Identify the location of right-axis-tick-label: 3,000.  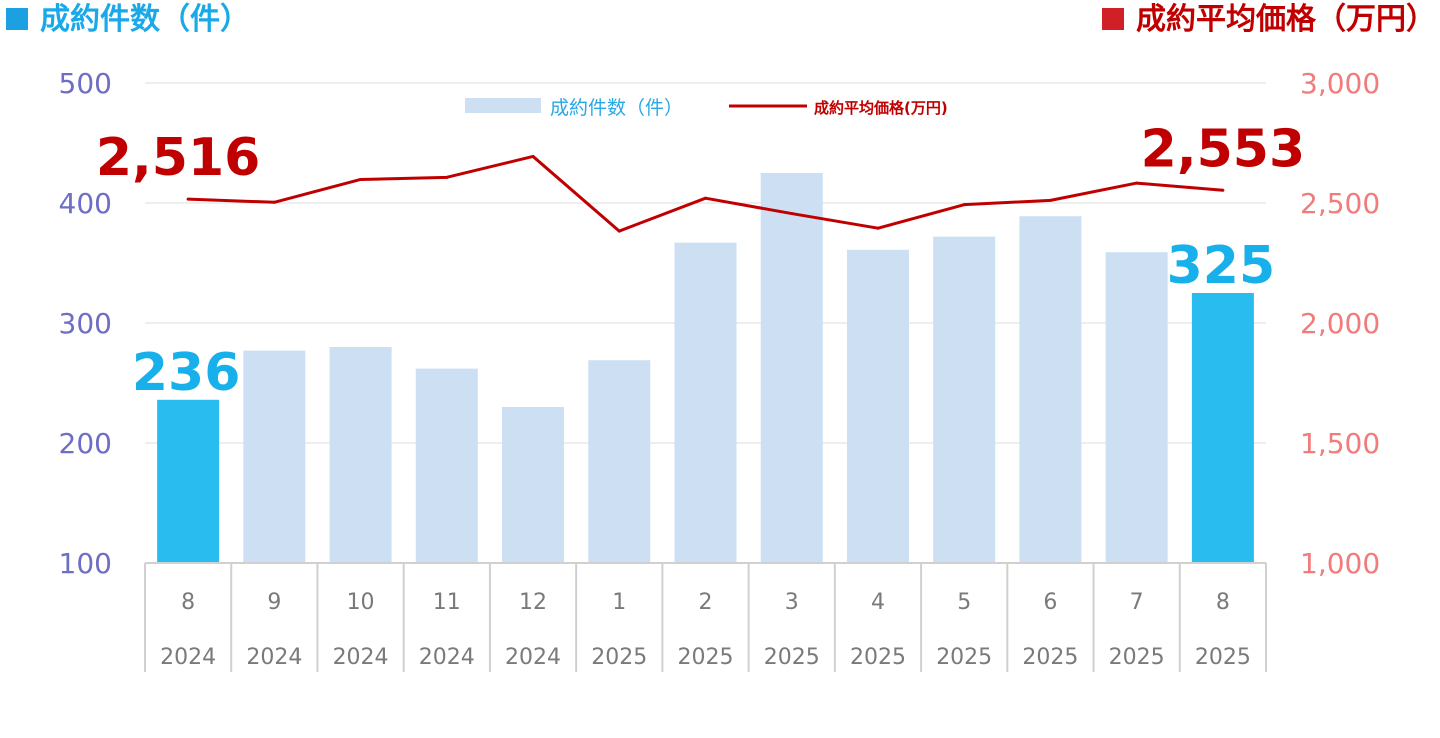
(1340, 83).